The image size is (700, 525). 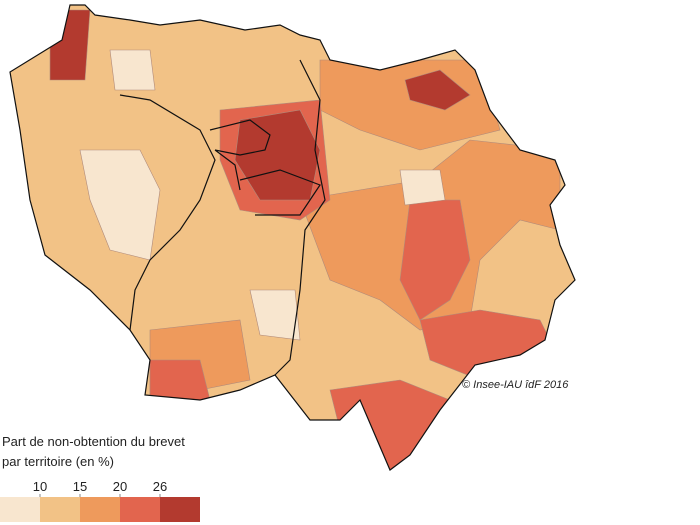 What do you see at coordinates (515, 385) in the screenshot?
I see `credit: © Insee-IAU îdF 2016` at bounding box center [515, 385].